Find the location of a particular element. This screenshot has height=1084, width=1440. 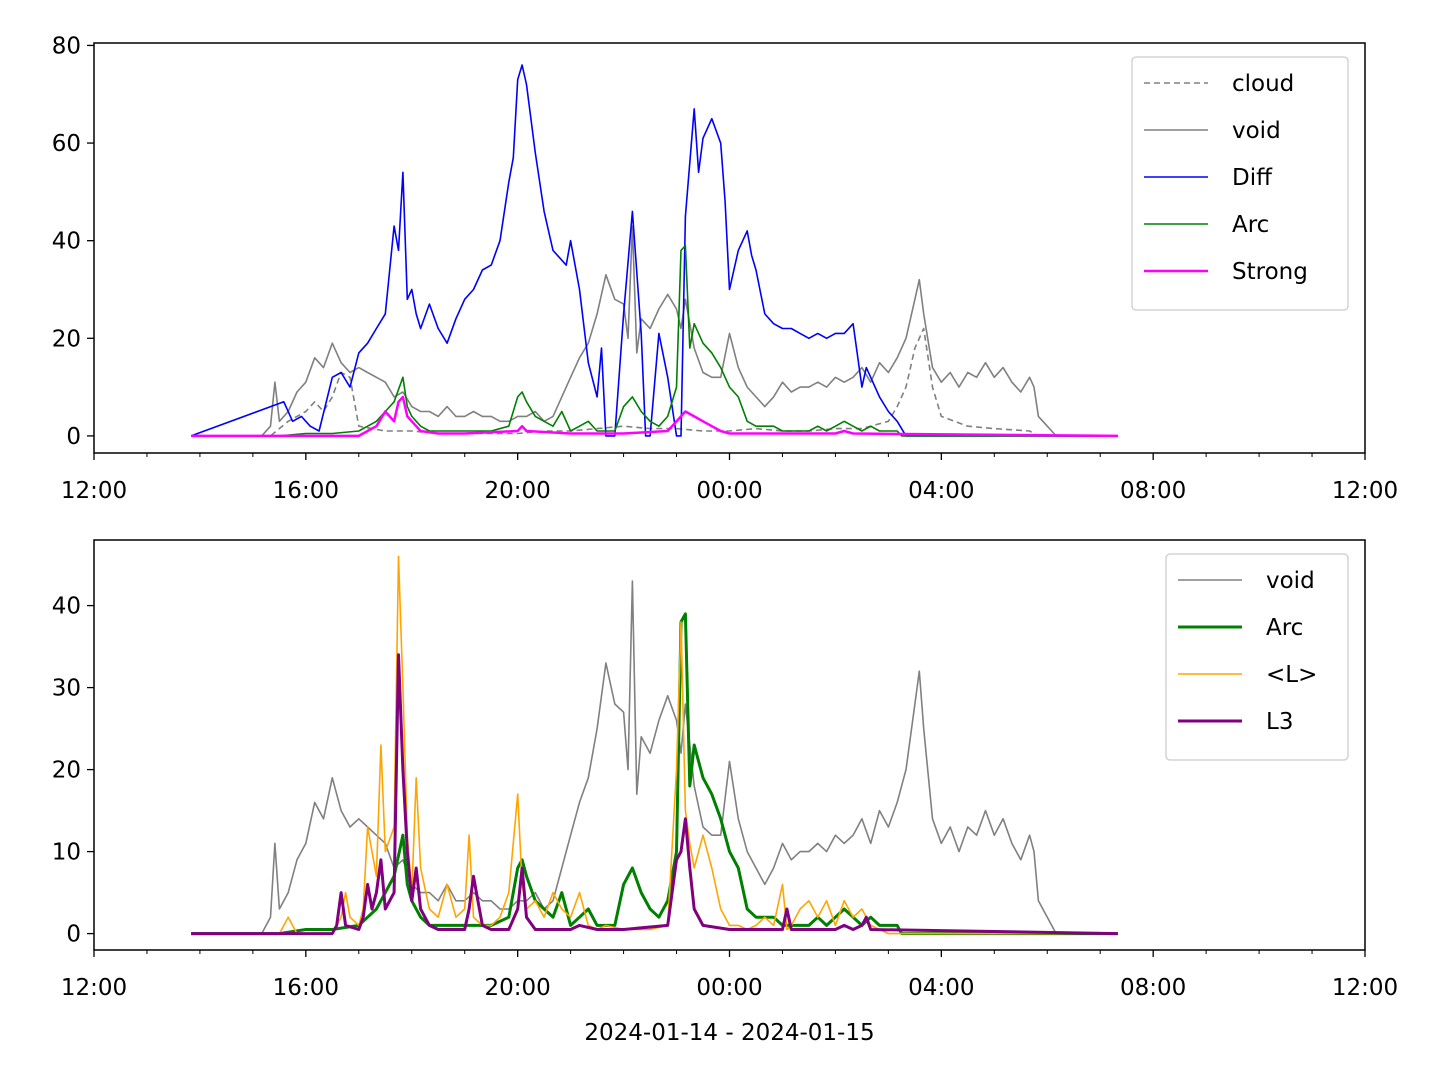

y-tick-label: 60 is located at coordinates (66, 144).